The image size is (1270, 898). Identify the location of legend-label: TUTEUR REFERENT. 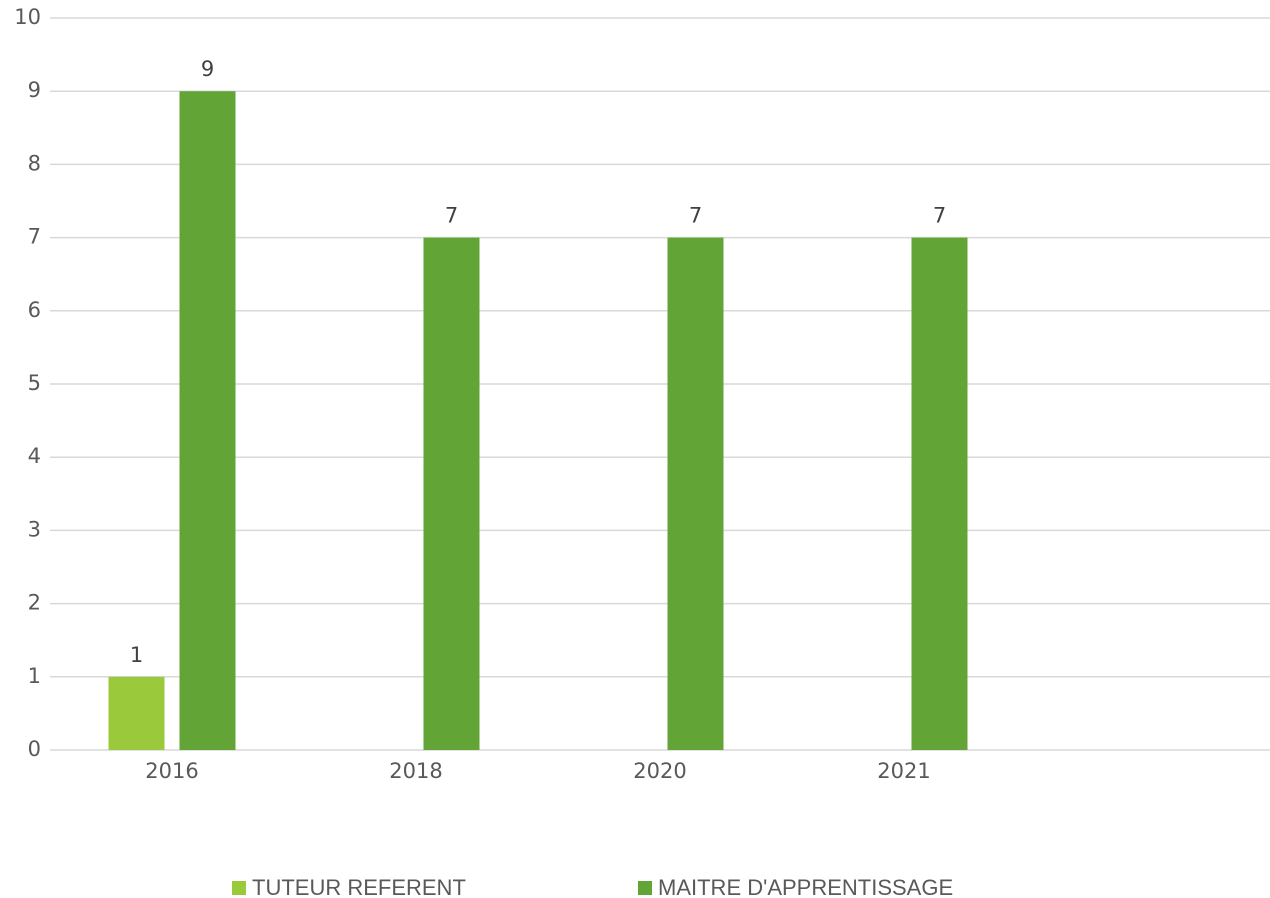
(359, 886).